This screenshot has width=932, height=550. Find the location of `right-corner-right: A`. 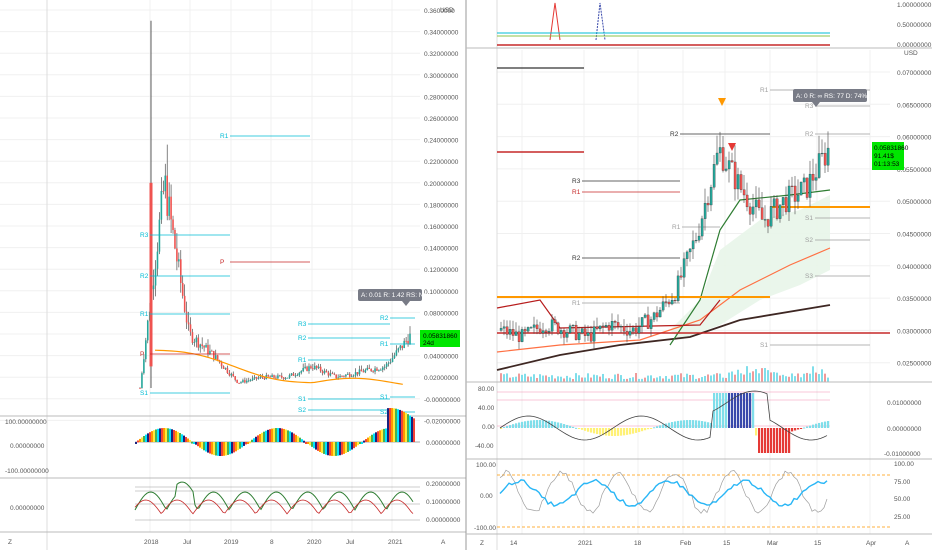

right-corner-right: A is located at coordinates (907, 543).